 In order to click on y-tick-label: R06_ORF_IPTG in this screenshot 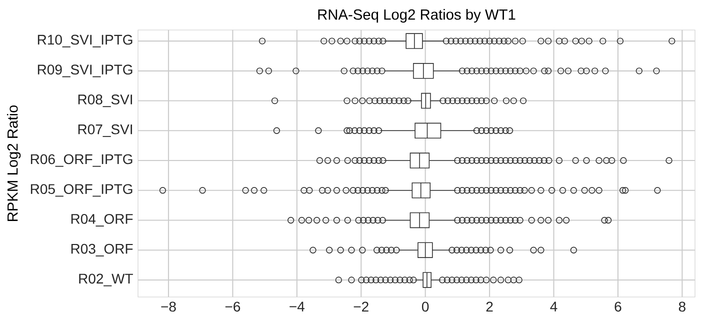, I will do `click(81, 160)`.